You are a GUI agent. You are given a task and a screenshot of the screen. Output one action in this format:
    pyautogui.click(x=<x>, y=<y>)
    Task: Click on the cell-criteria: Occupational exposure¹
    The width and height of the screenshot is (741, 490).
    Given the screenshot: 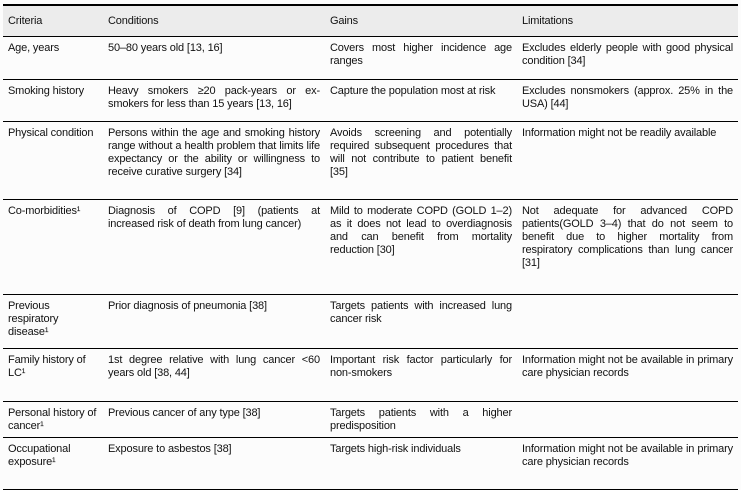 What is the action you would take?
    pyautogui.click(x=53, y=463)
    